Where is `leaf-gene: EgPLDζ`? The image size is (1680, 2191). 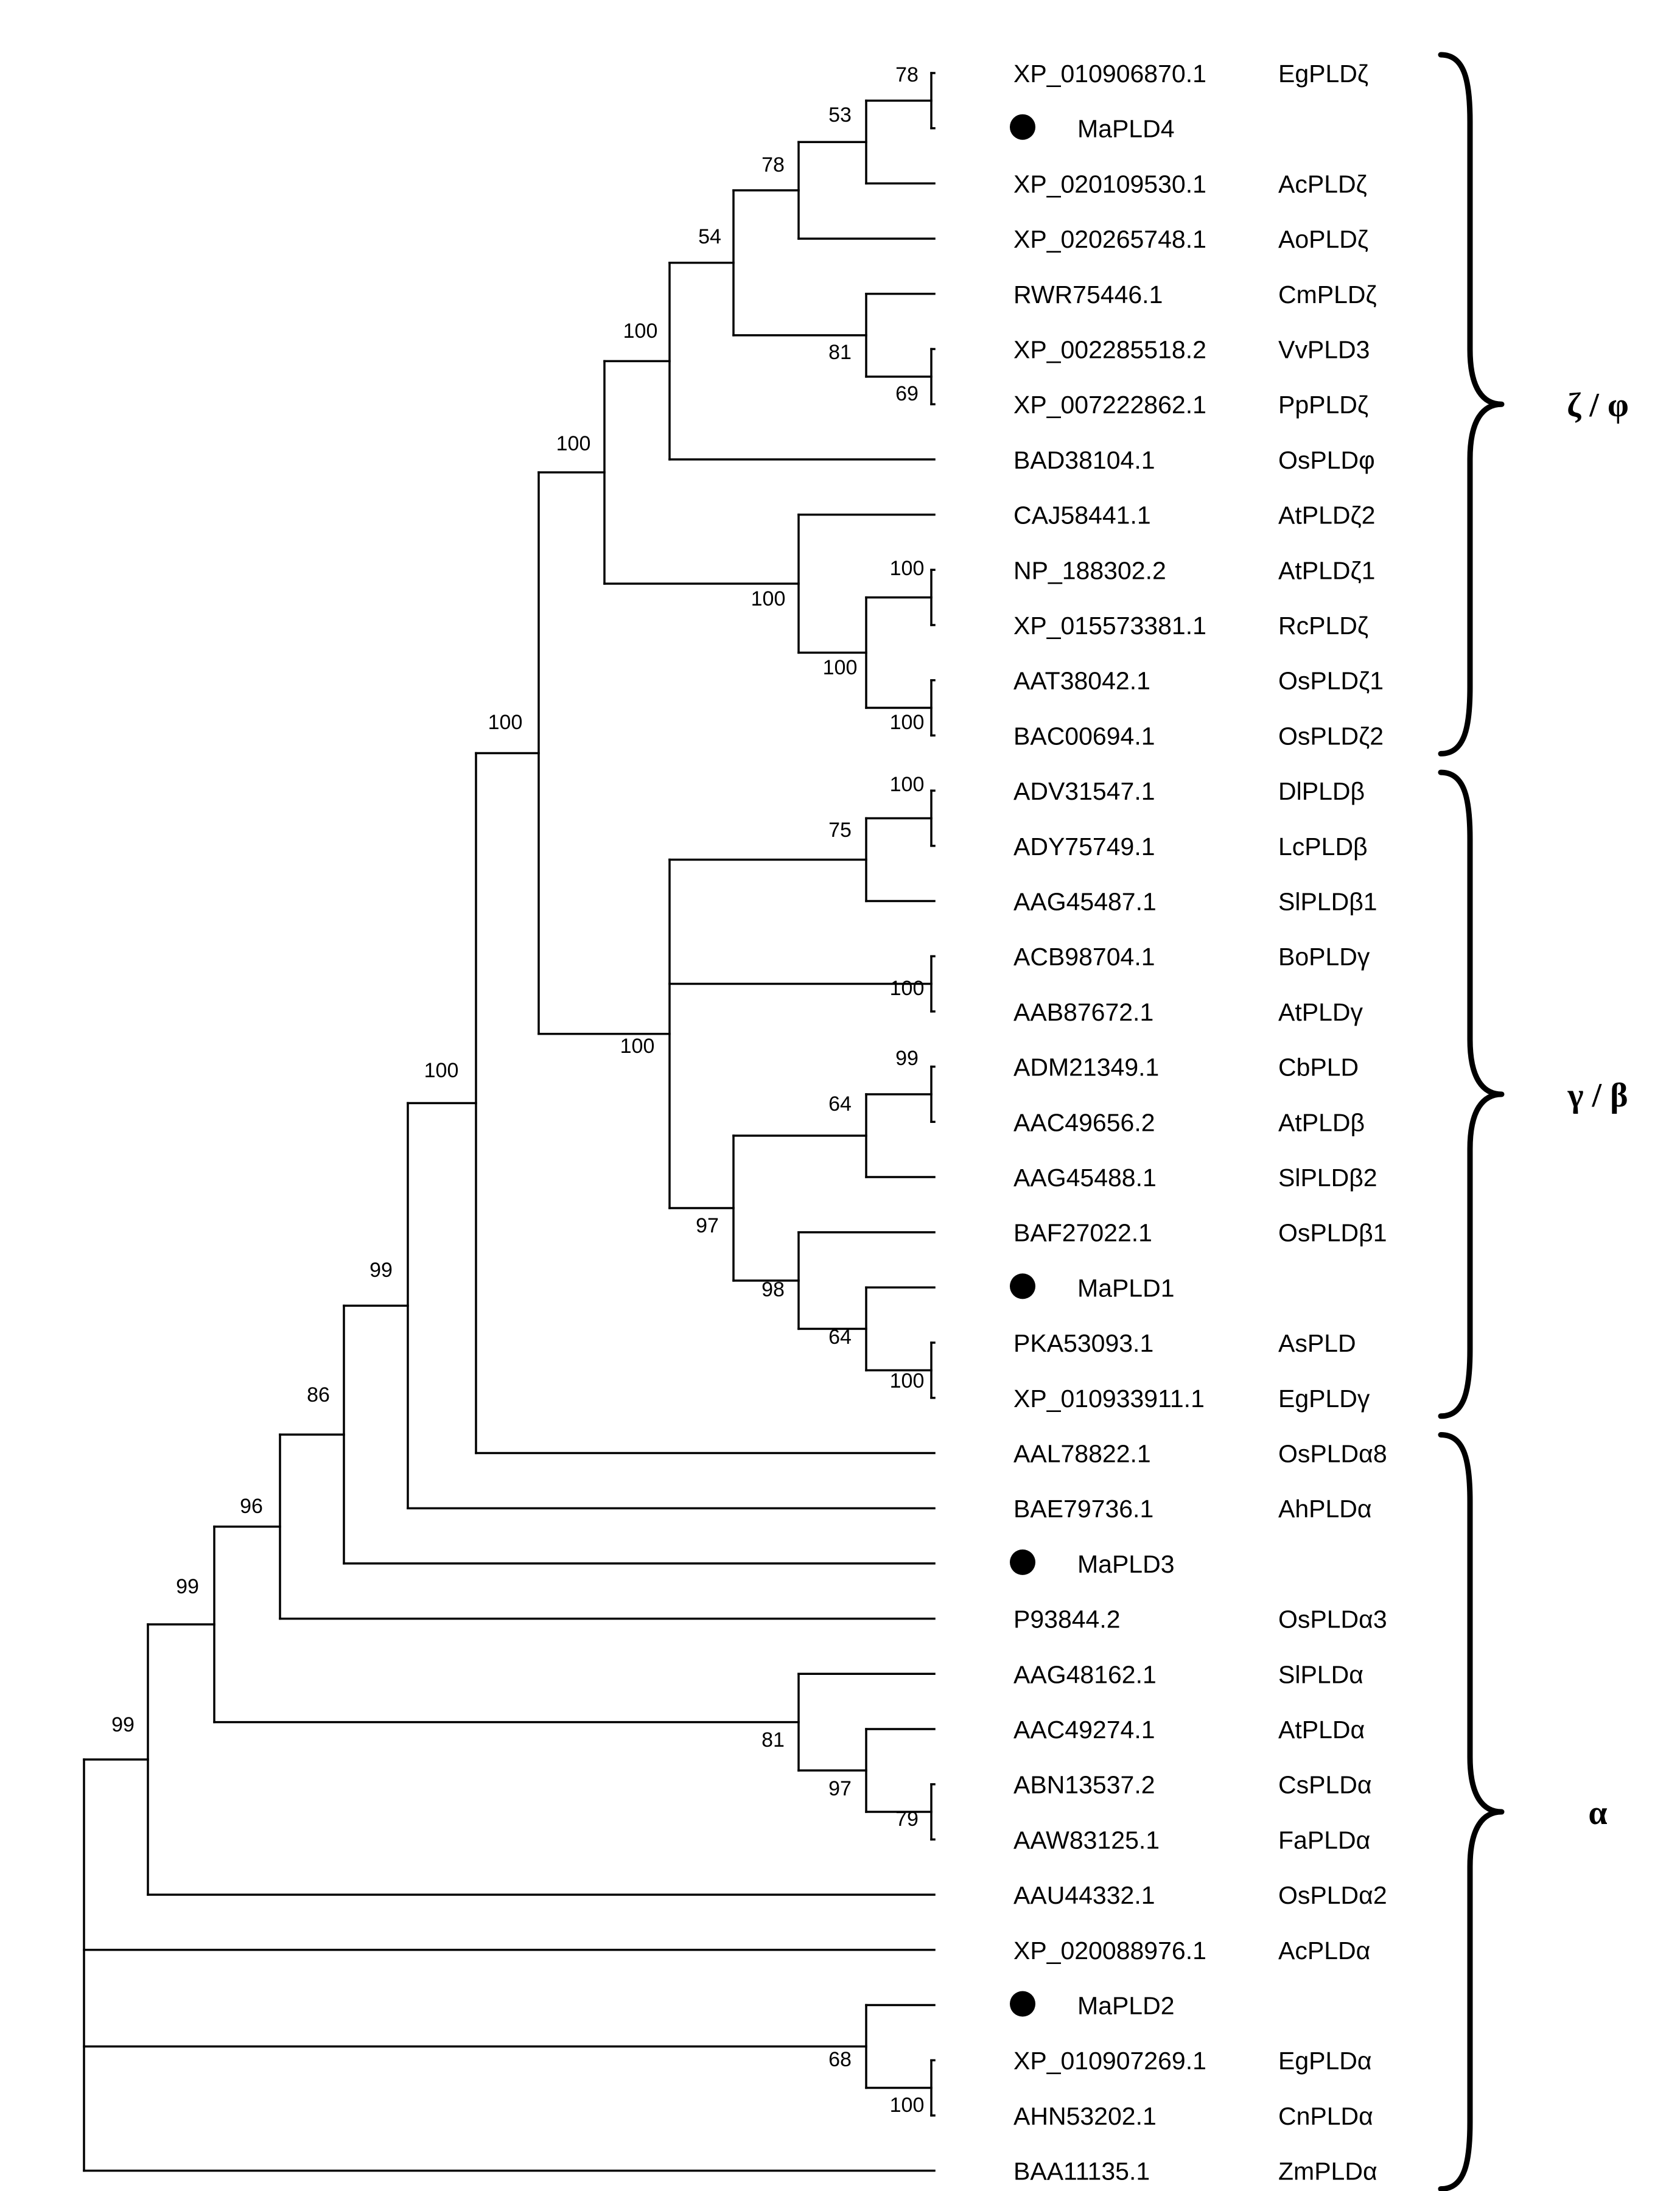
leaf-gene: EgPLDζ is located at coordinates (1323, 74).